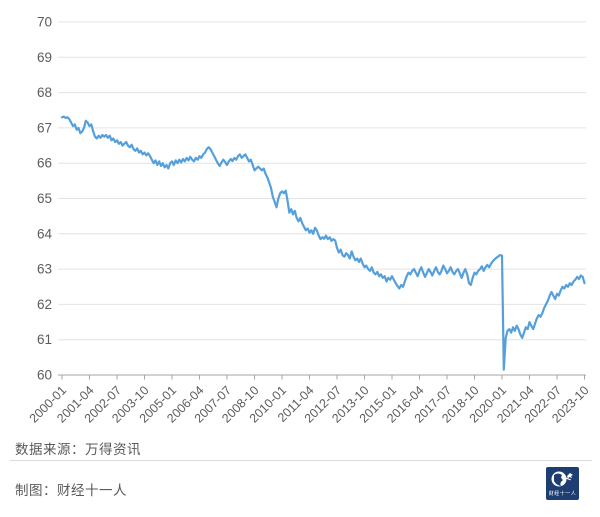 Image resolution: width=600 pixels, height=517 pixels. I want to click on data-source-label: 数据来源：万得资讯, so click(78, 449).